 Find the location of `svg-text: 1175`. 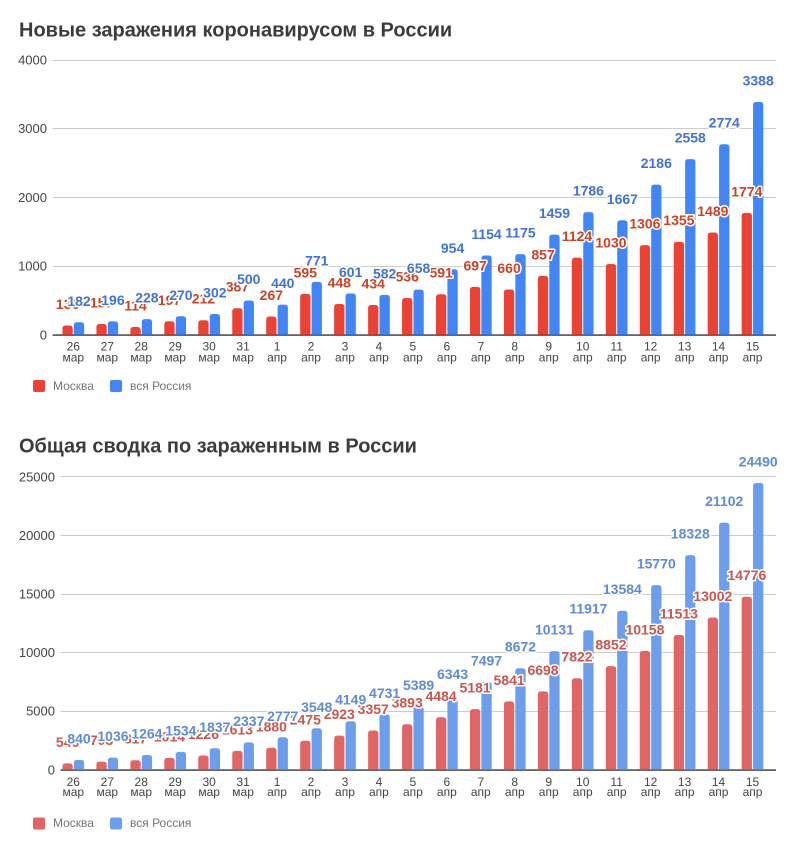

svg-text: 1175 is located at coordinates (520, 233).